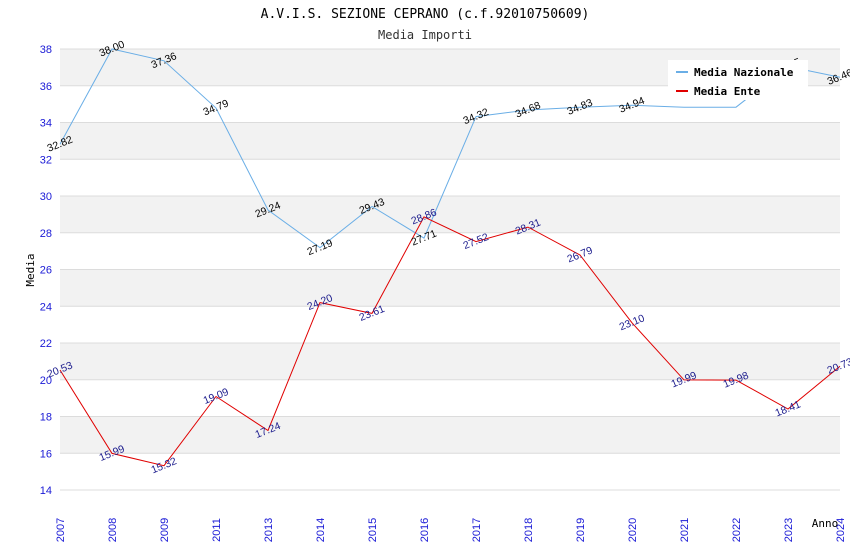  Describe the element at coordinates (425, 530) in the screenshot. I see `x-tick-label: 2016` at that location.